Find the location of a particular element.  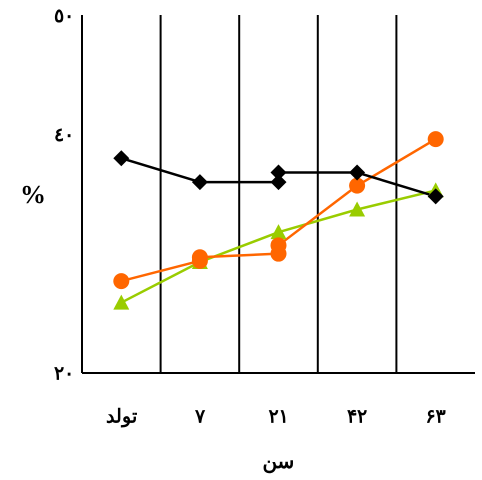

x-tick-label: ۶٣ is located at coordinates (436, 417).